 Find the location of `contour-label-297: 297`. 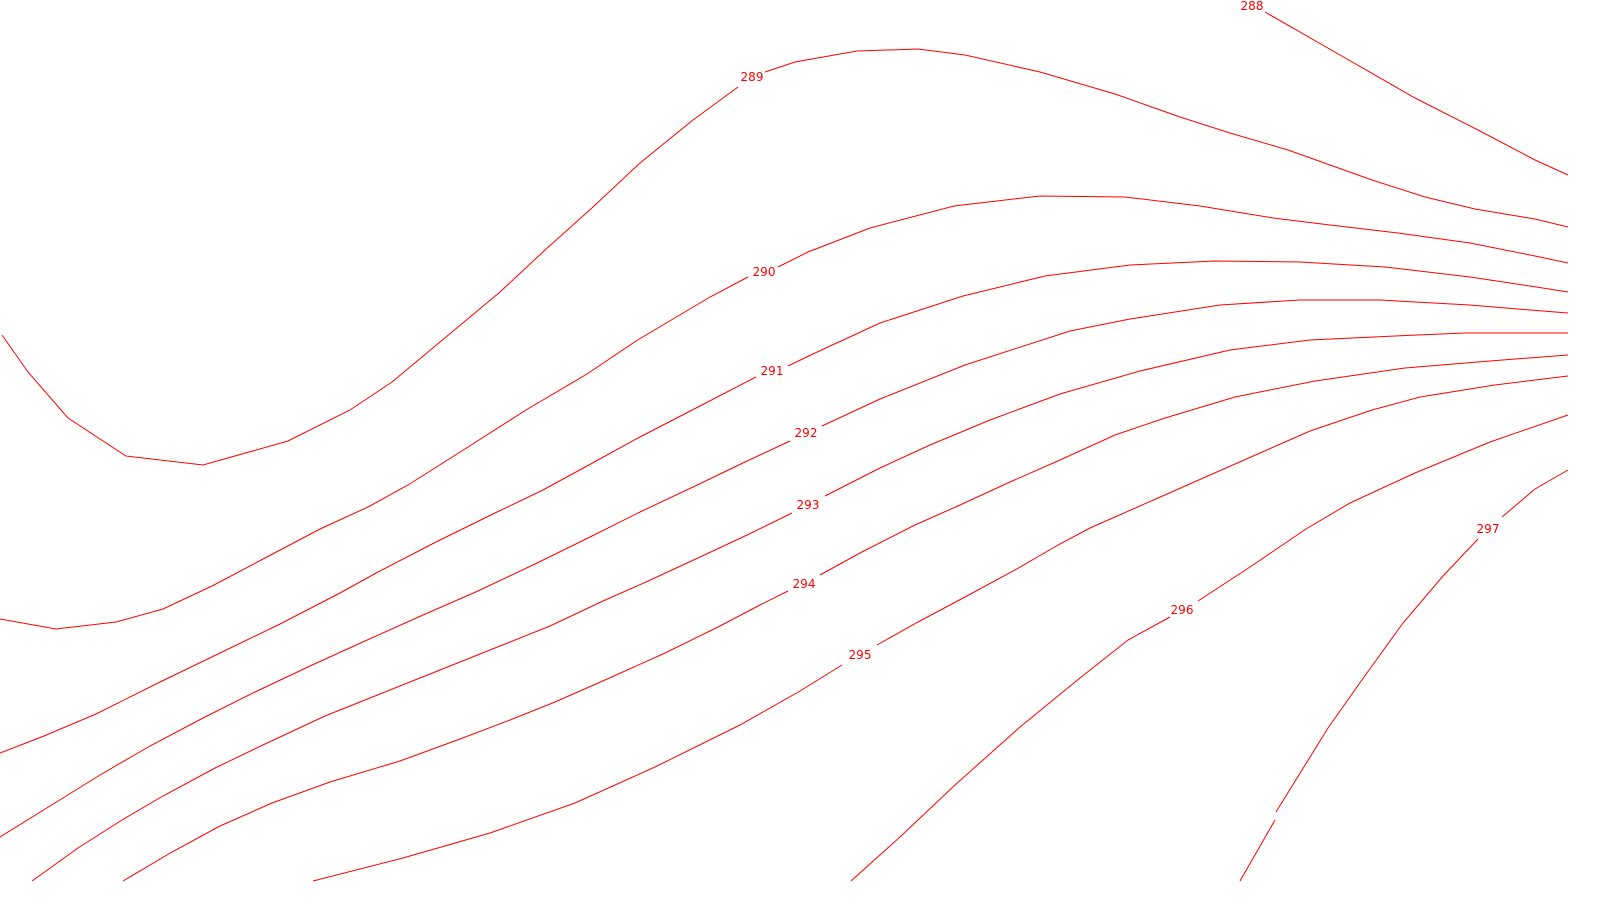

contour-label-297: 297 is located at coordinates (1488, 529).